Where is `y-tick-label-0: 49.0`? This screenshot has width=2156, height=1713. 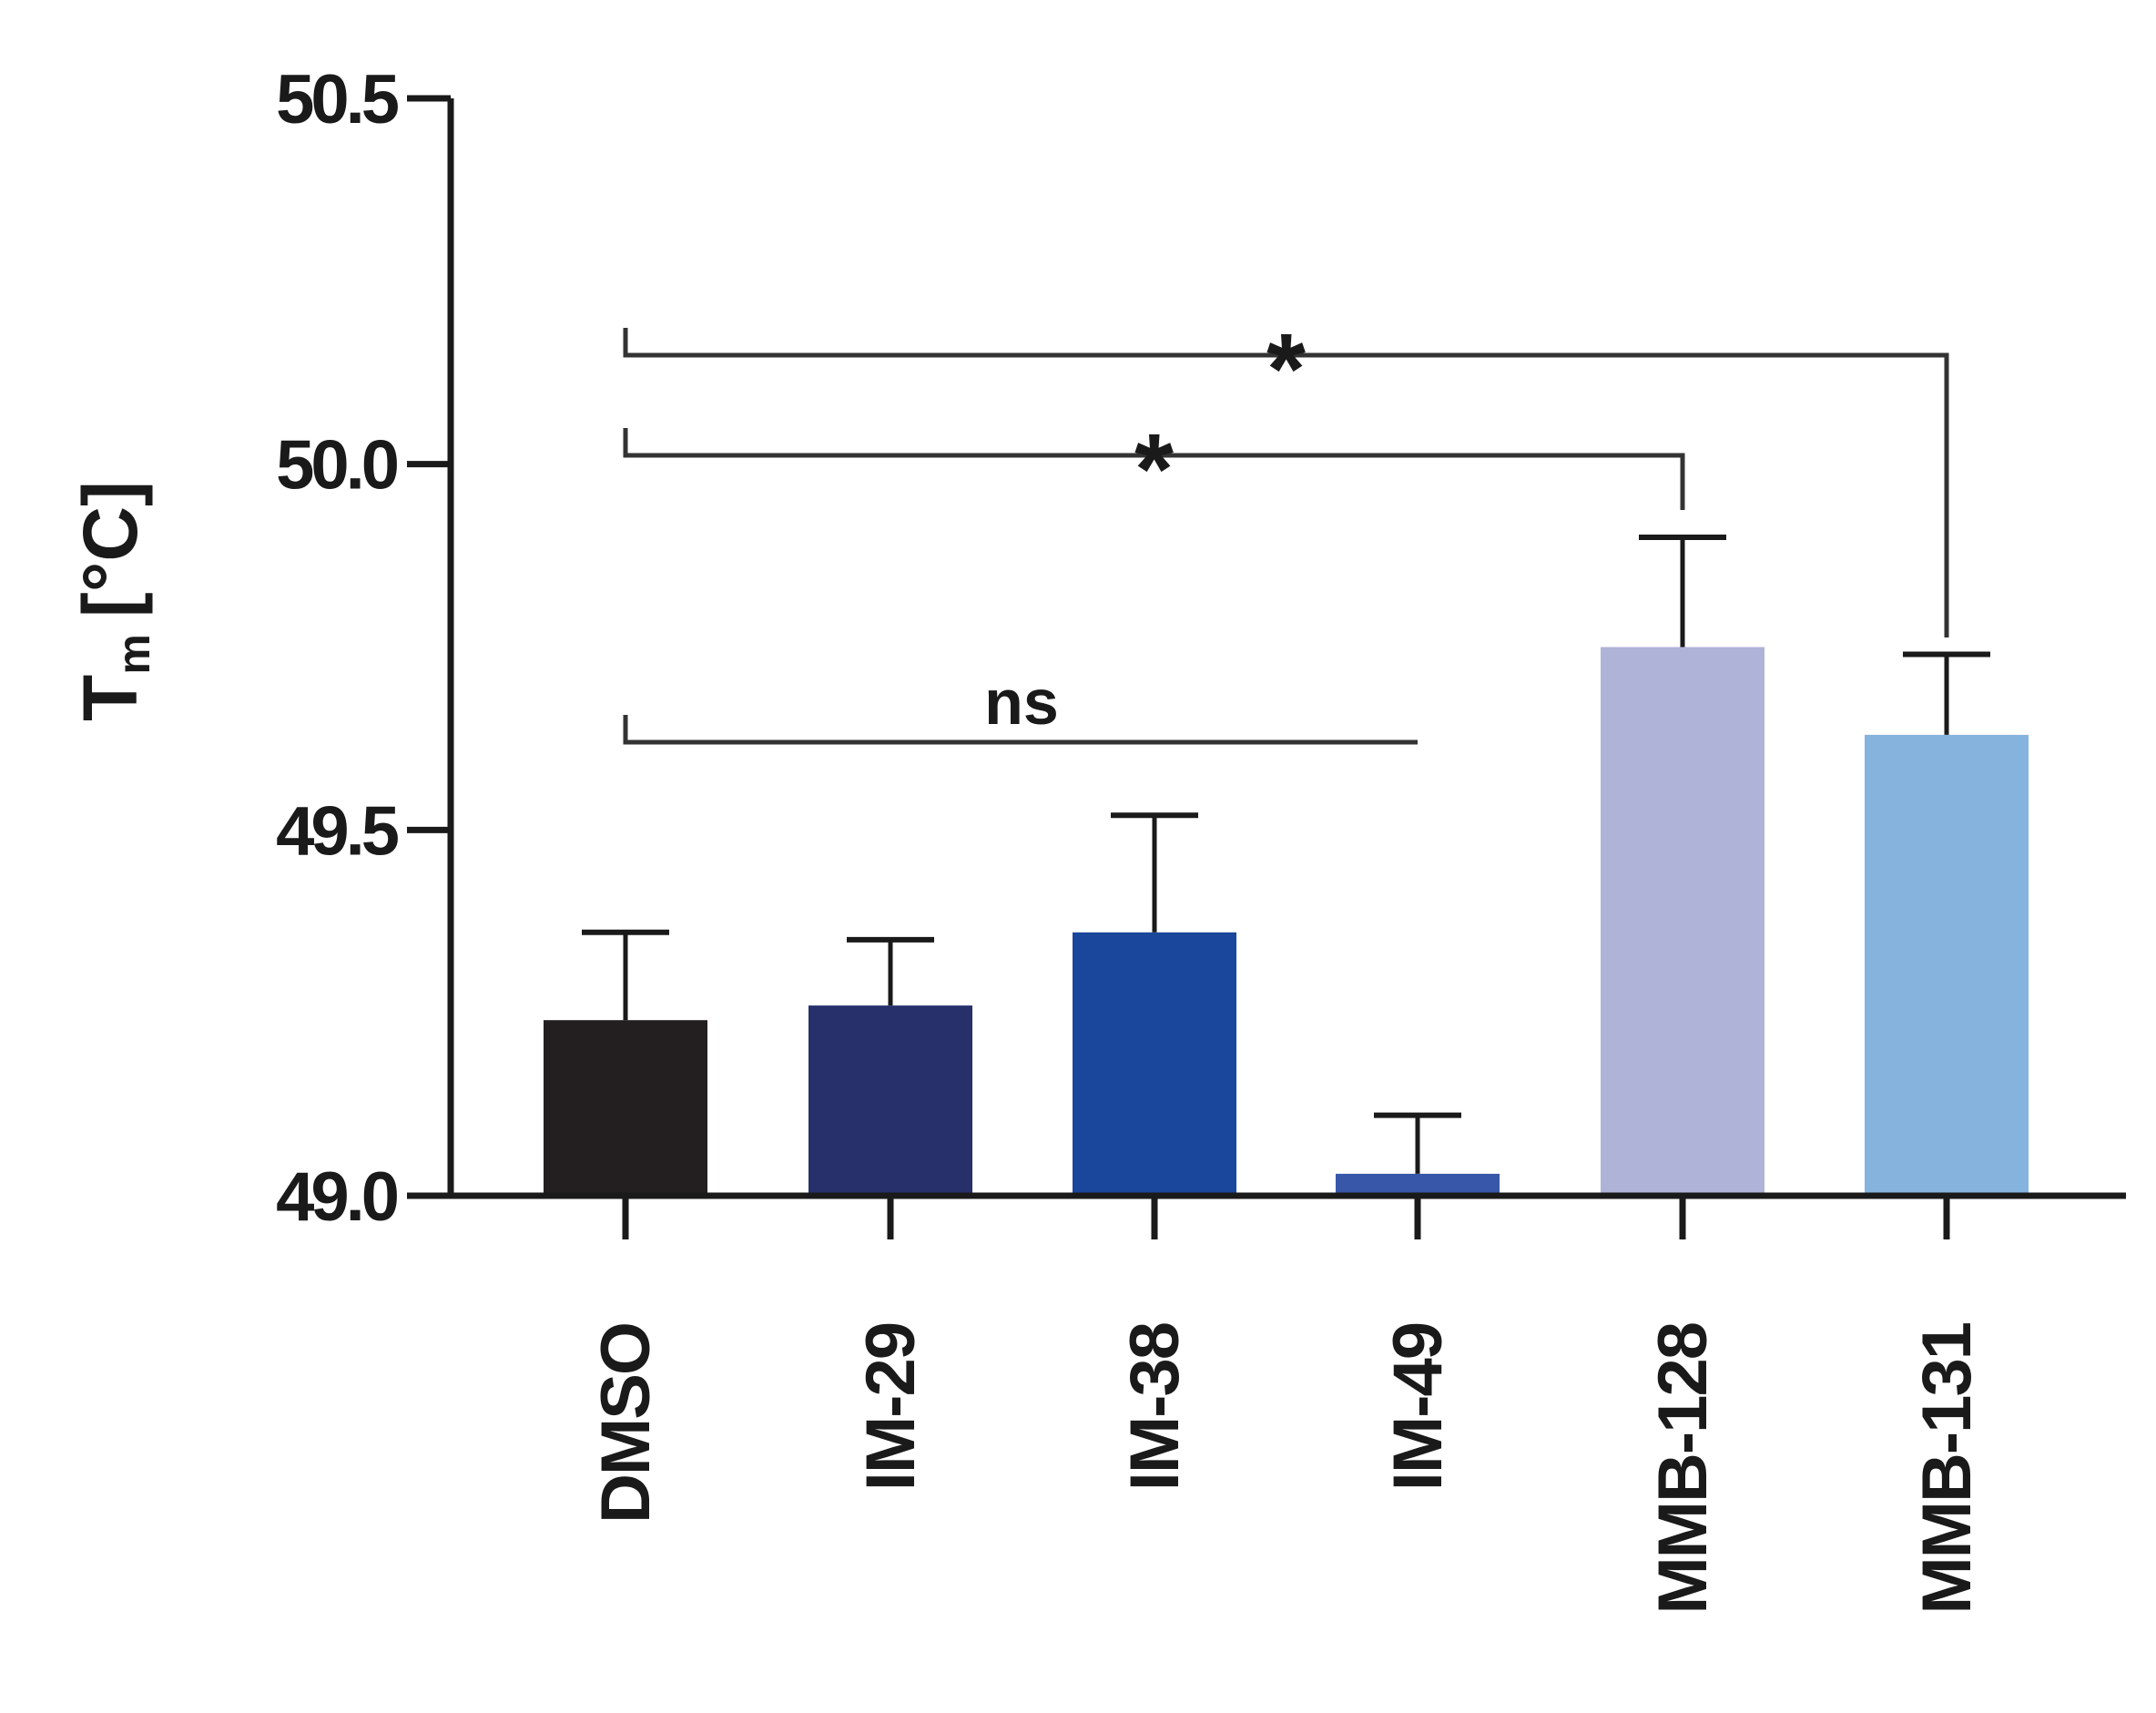 y-tick-label-0: 49.0 is located at coordinates (337, 1197).